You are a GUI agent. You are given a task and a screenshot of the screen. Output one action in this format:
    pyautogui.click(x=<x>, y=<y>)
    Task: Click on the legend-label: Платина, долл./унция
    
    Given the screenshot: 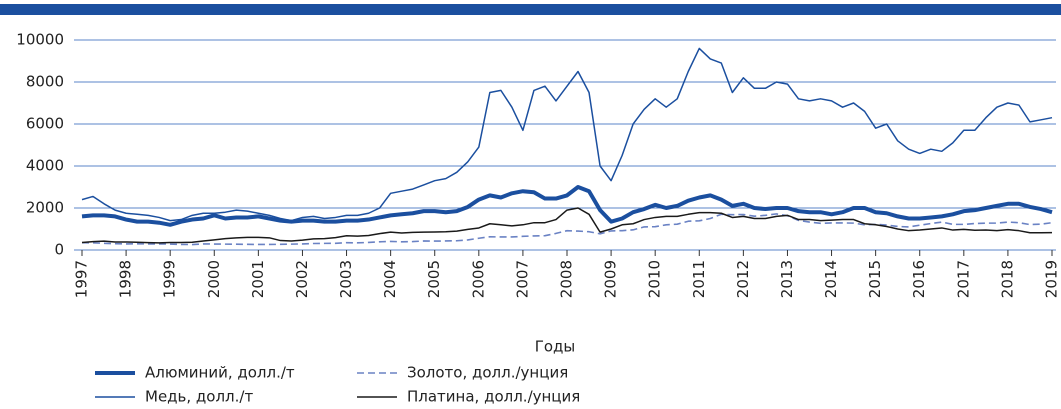 What is the action you would take?
    pyautogui.click(x=493, y=397)
    